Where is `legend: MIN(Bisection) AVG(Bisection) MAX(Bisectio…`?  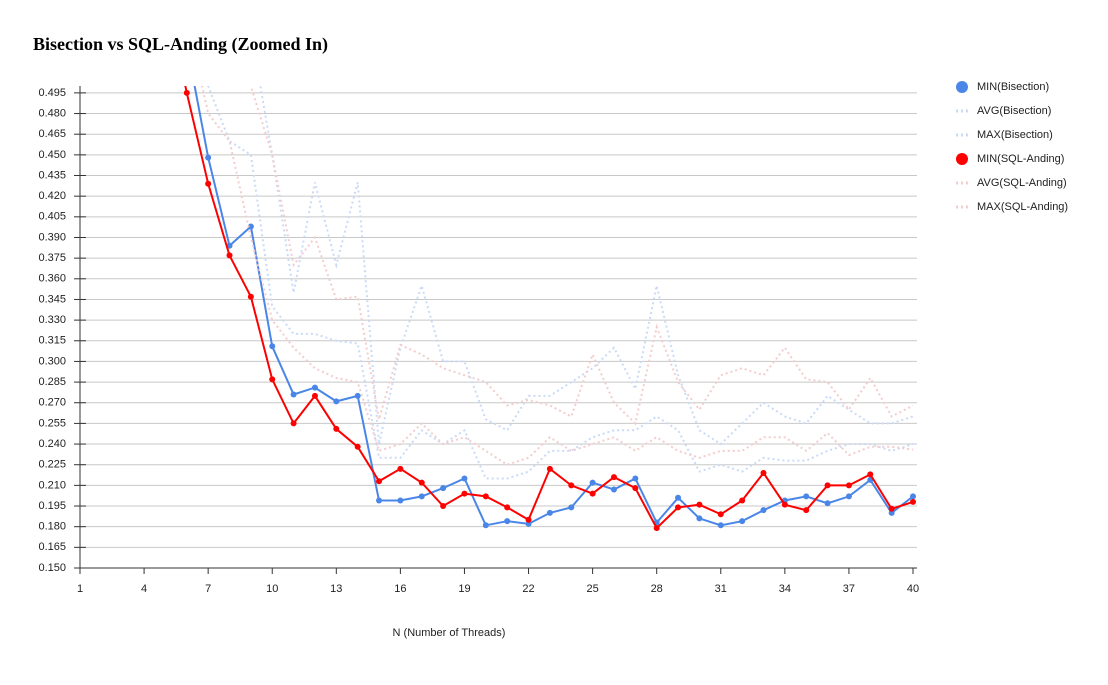
legend: MIN(Bisection) AVG(Bisection) MAX(Bisectio… is located at coordinates (1012, 147).